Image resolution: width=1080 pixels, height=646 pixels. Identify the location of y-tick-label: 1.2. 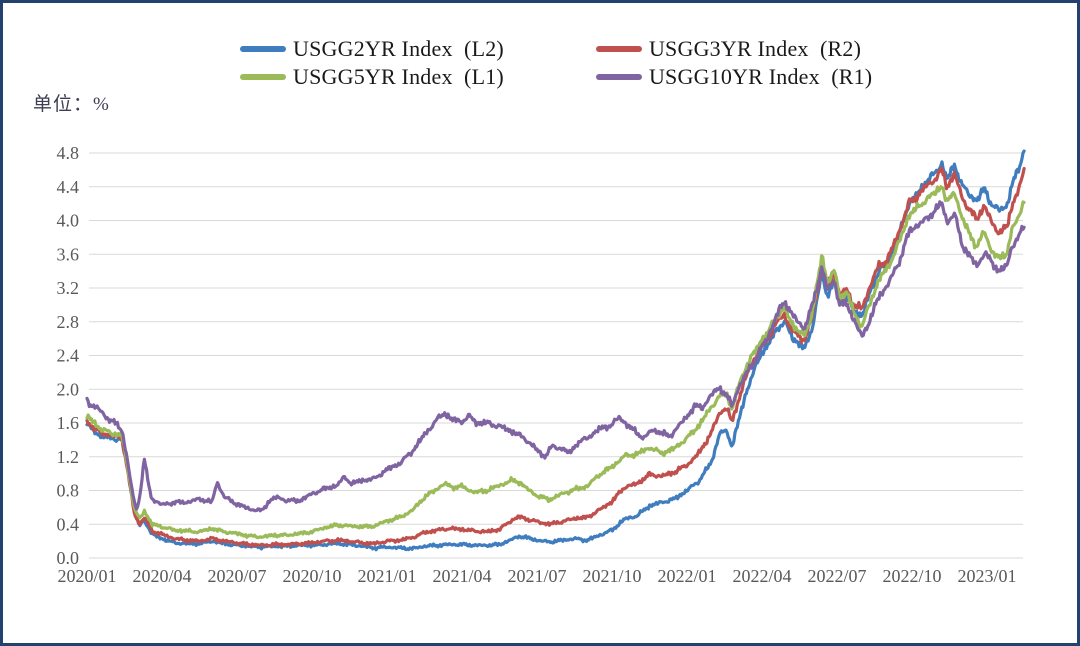
(68, 457).